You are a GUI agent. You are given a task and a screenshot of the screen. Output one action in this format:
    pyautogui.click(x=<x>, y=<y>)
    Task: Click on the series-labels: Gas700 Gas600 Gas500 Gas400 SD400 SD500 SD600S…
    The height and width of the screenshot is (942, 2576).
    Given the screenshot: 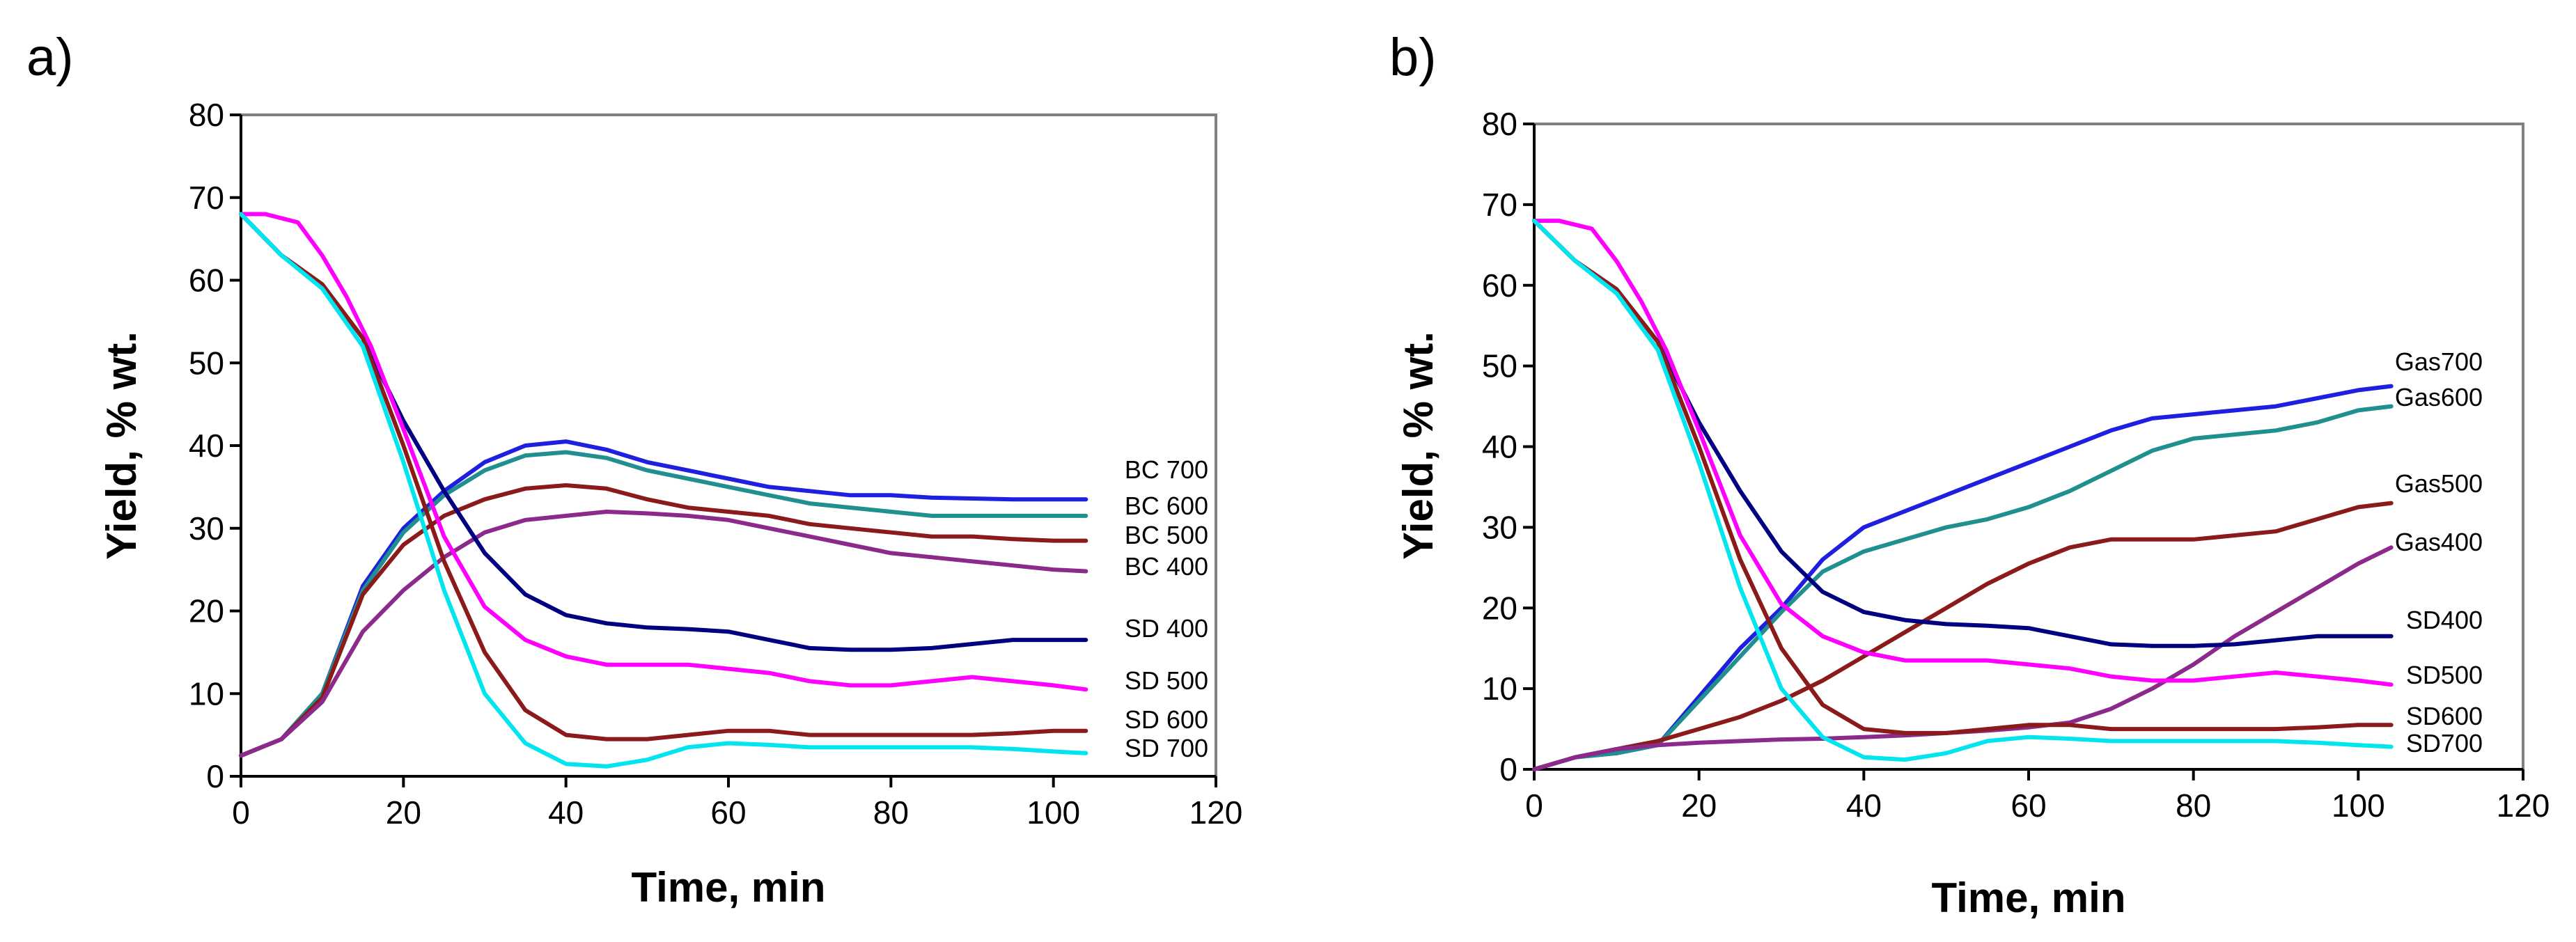 What is the action you would take?
    pyautogui.click(x=2439, y=552)
    